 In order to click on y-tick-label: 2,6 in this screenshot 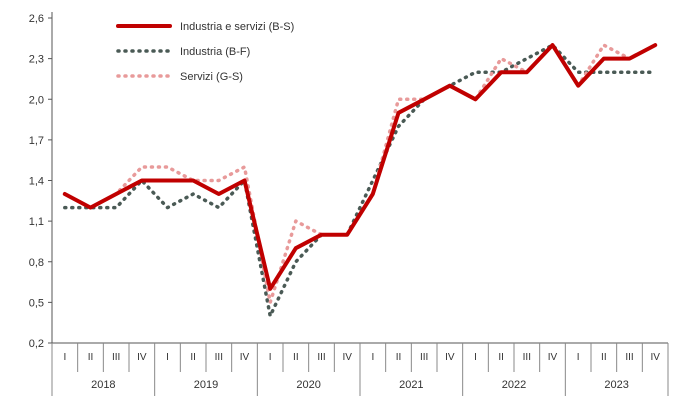, I will do `click(36, 19)`.